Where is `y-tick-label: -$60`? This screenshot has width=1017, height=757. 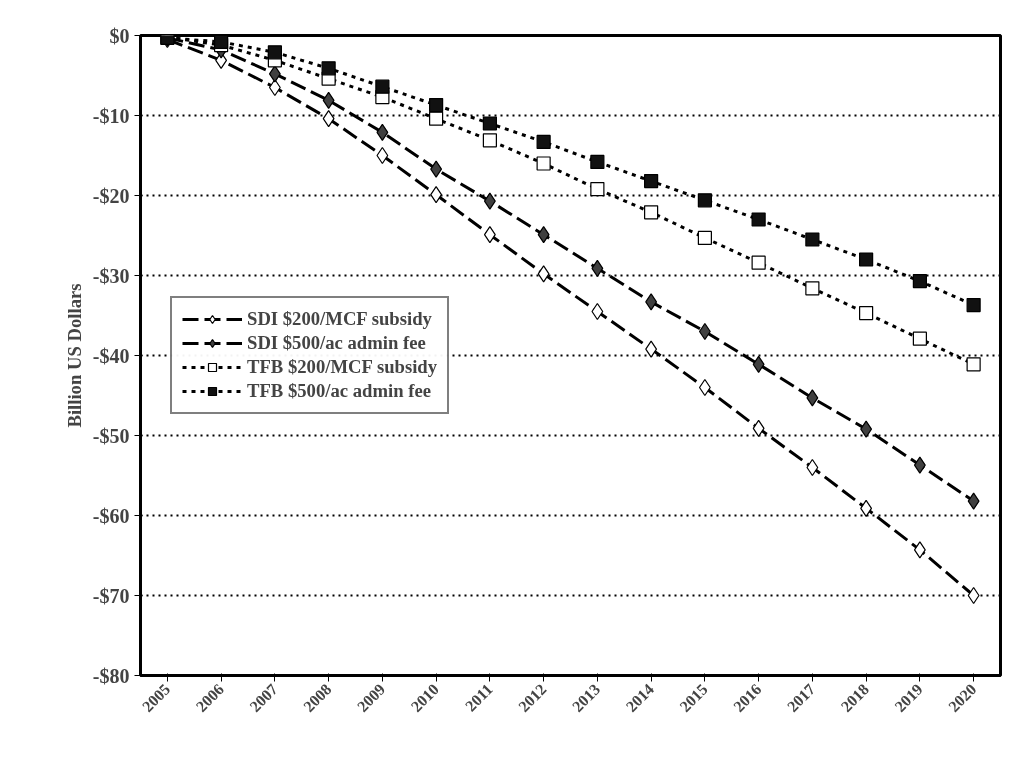
y-tick-label: -$60 is located at coordinates (111, 515).